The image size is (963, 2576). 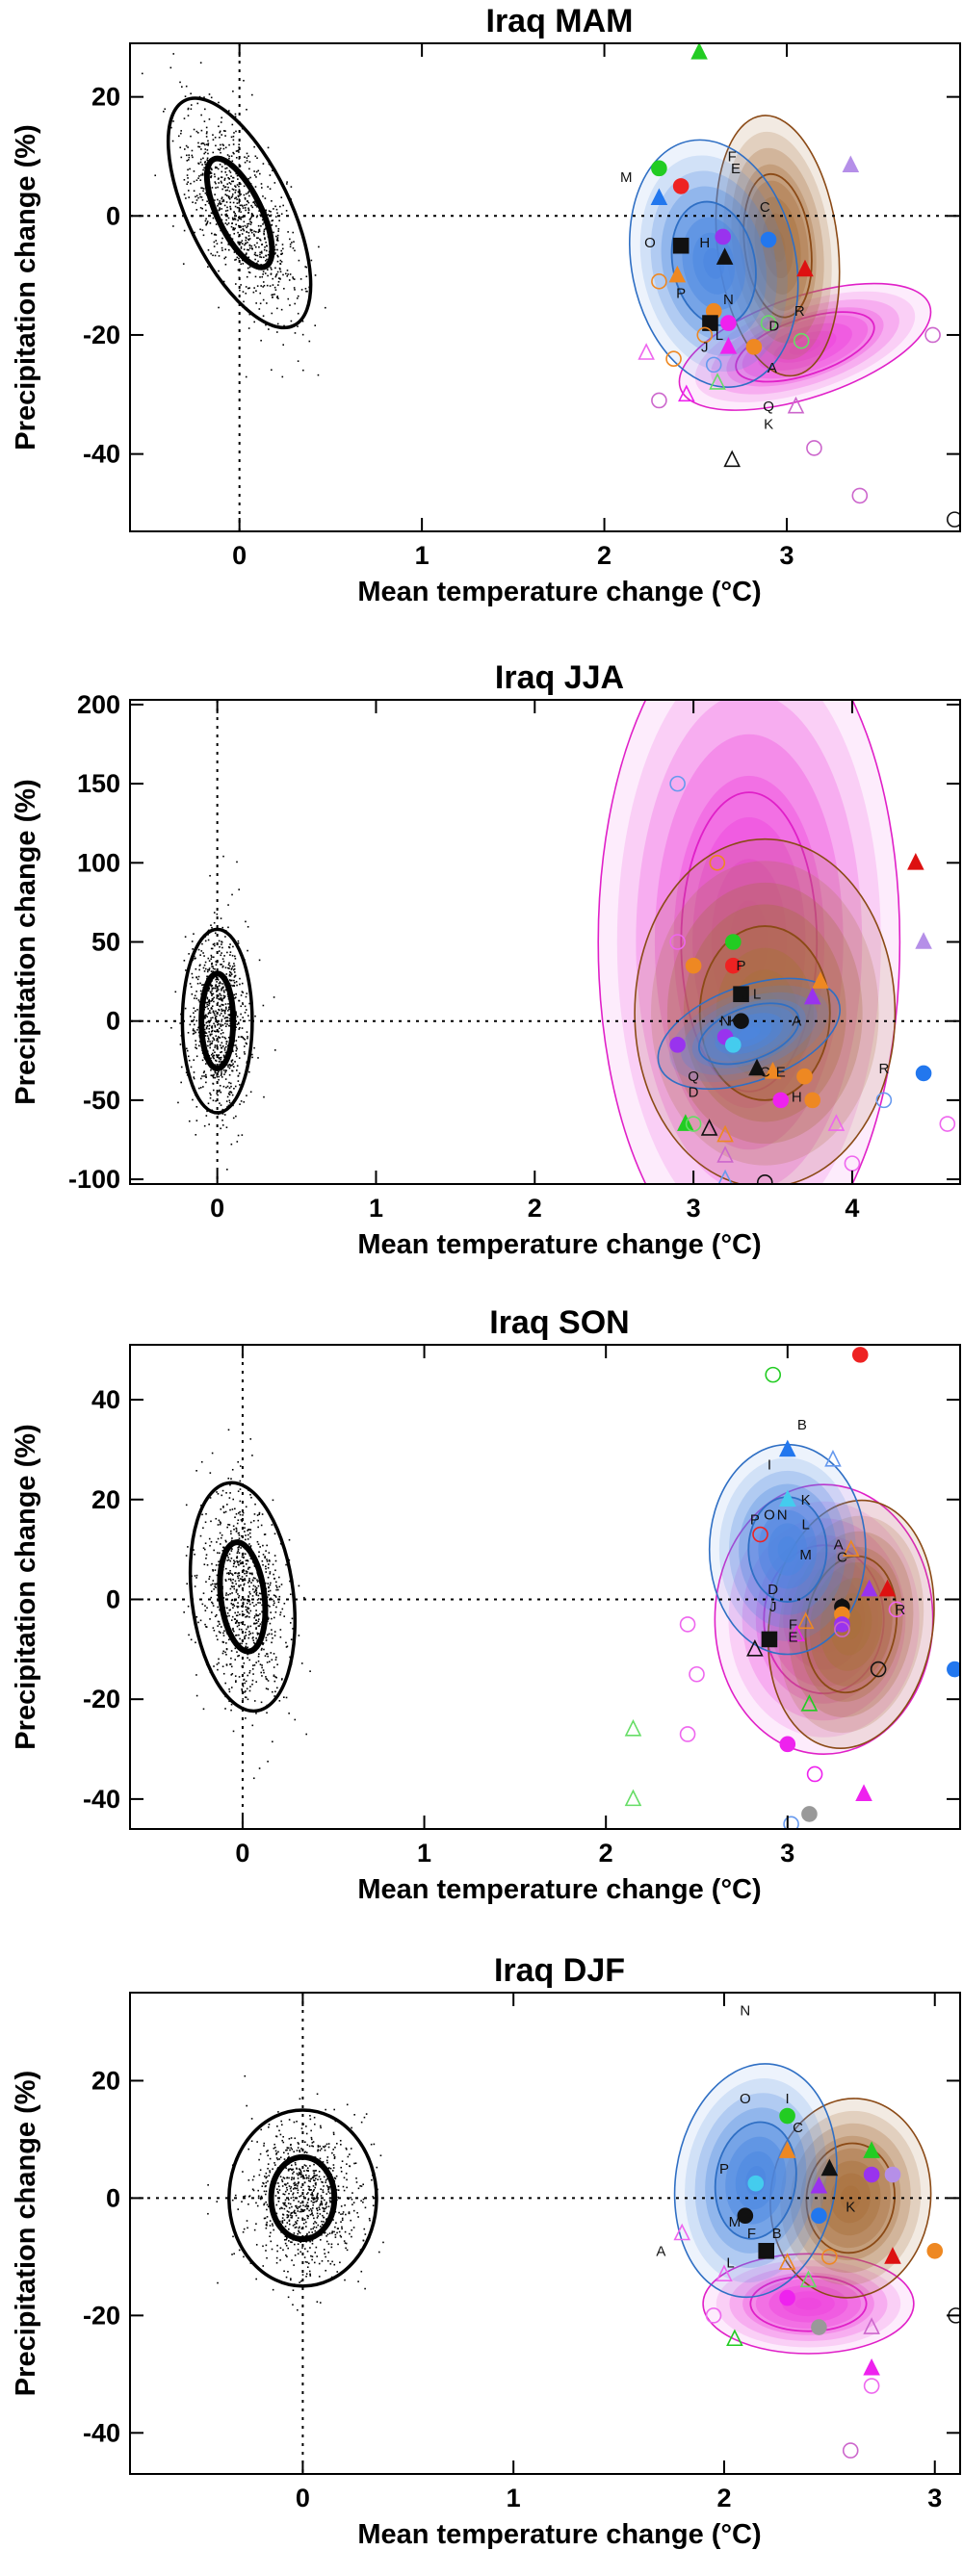 What do you see at coordinates (772, 368) in the screenshot?
I see `model-letter: A` at bounding box center [772, 368].